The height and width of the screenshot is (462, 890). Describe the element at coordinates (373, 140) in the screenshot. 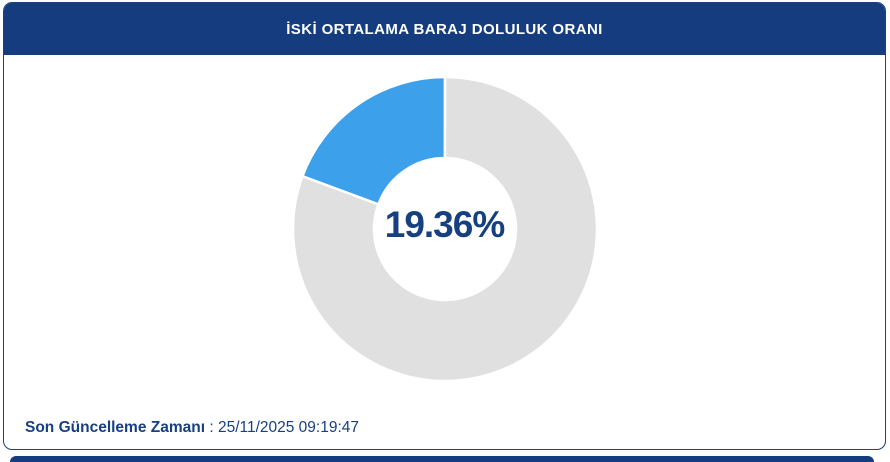

I see `donut-slice-filled` at that location.